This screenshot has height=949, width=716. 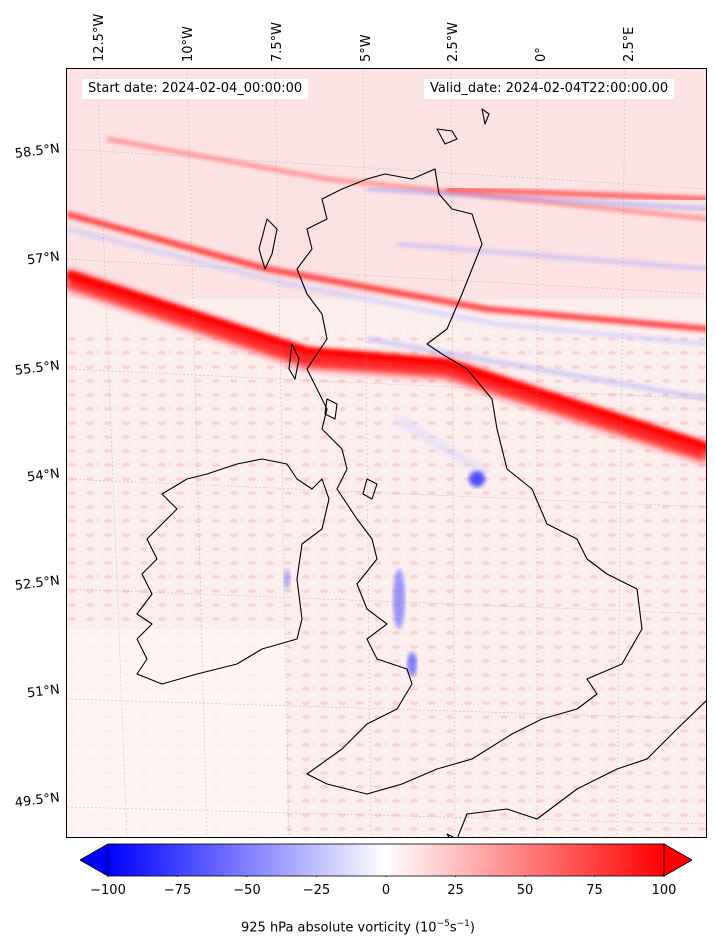 I want to click on colorbar-tick-label: 0, so click(x=386, y=890).